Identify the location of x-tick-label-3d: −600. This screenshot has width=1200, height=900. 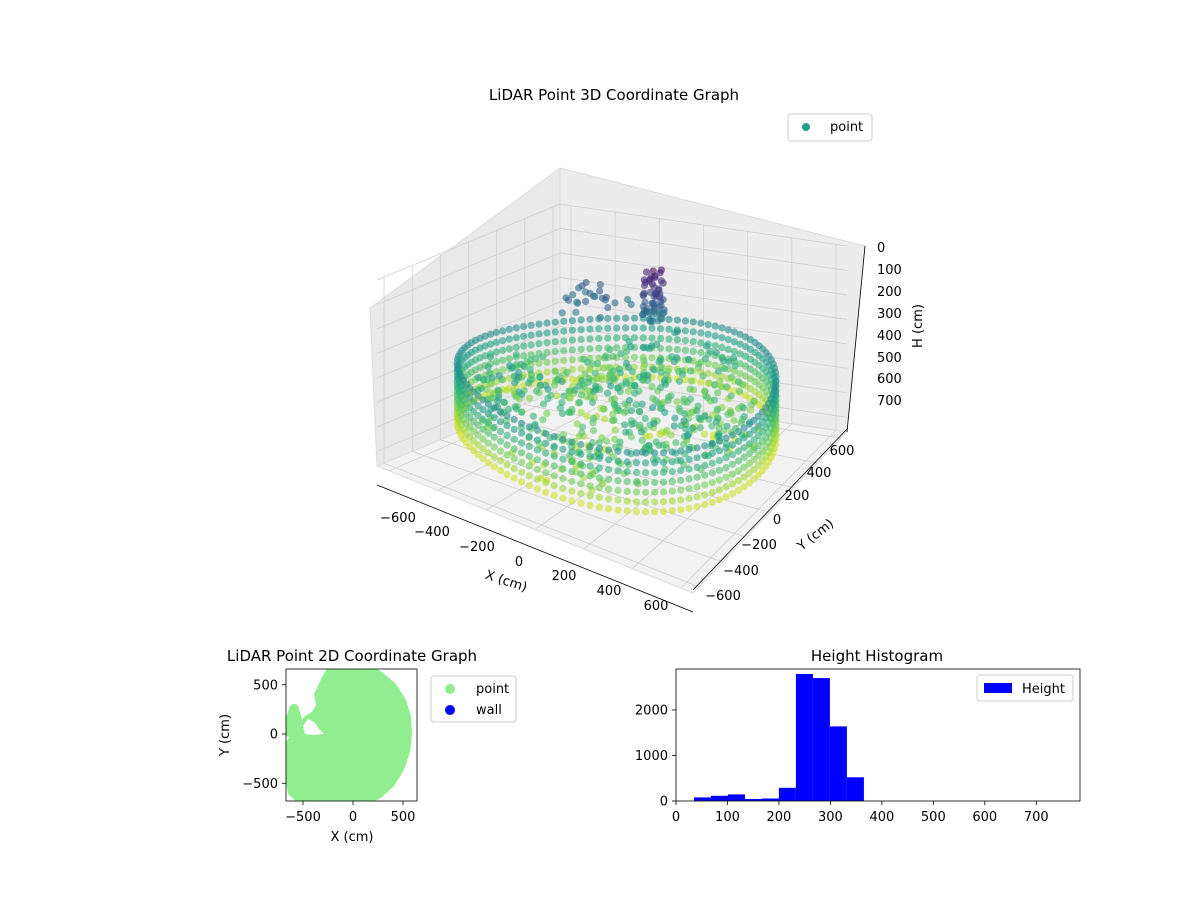
(398, 518).